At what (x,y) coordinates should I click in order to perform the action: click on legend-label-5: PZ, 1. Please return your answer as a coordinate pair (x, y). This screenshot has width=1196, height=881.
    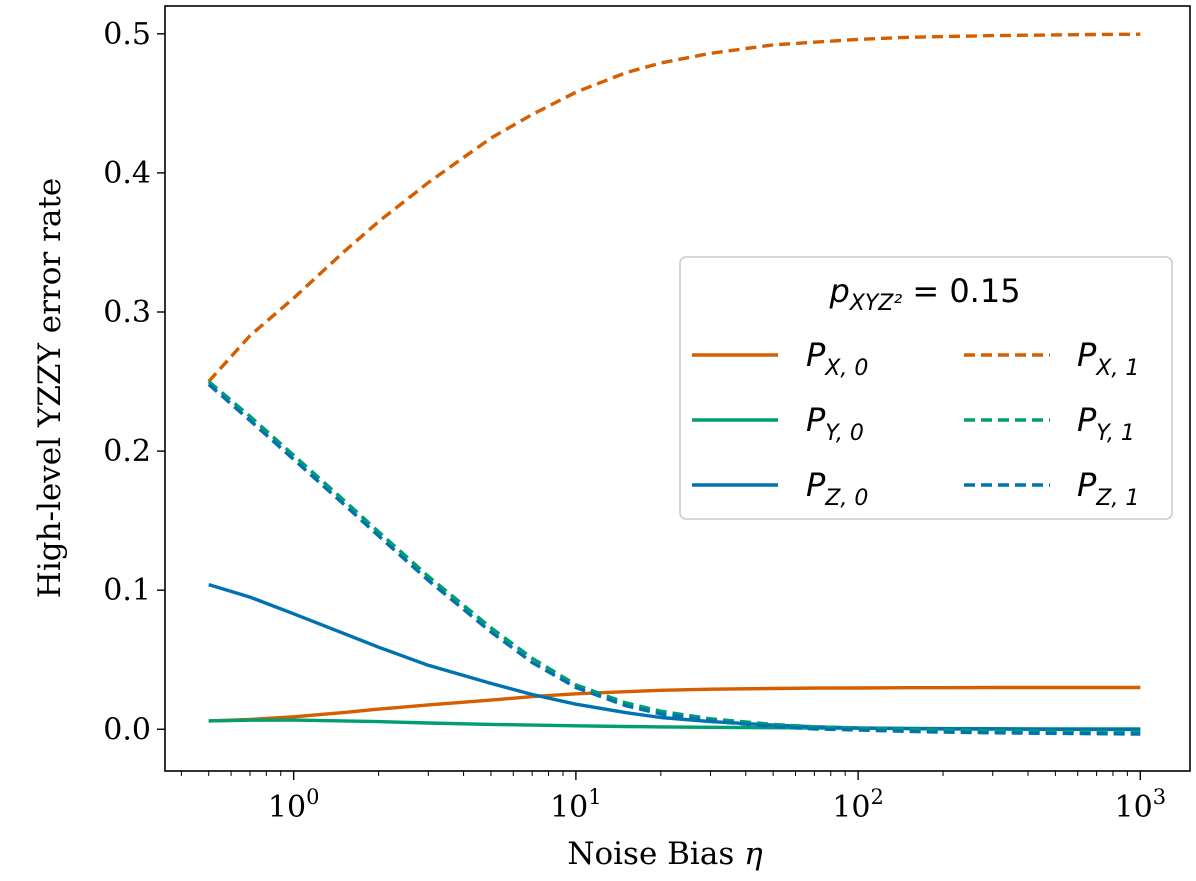
    Looking at the image, I should click on (1108, 488).